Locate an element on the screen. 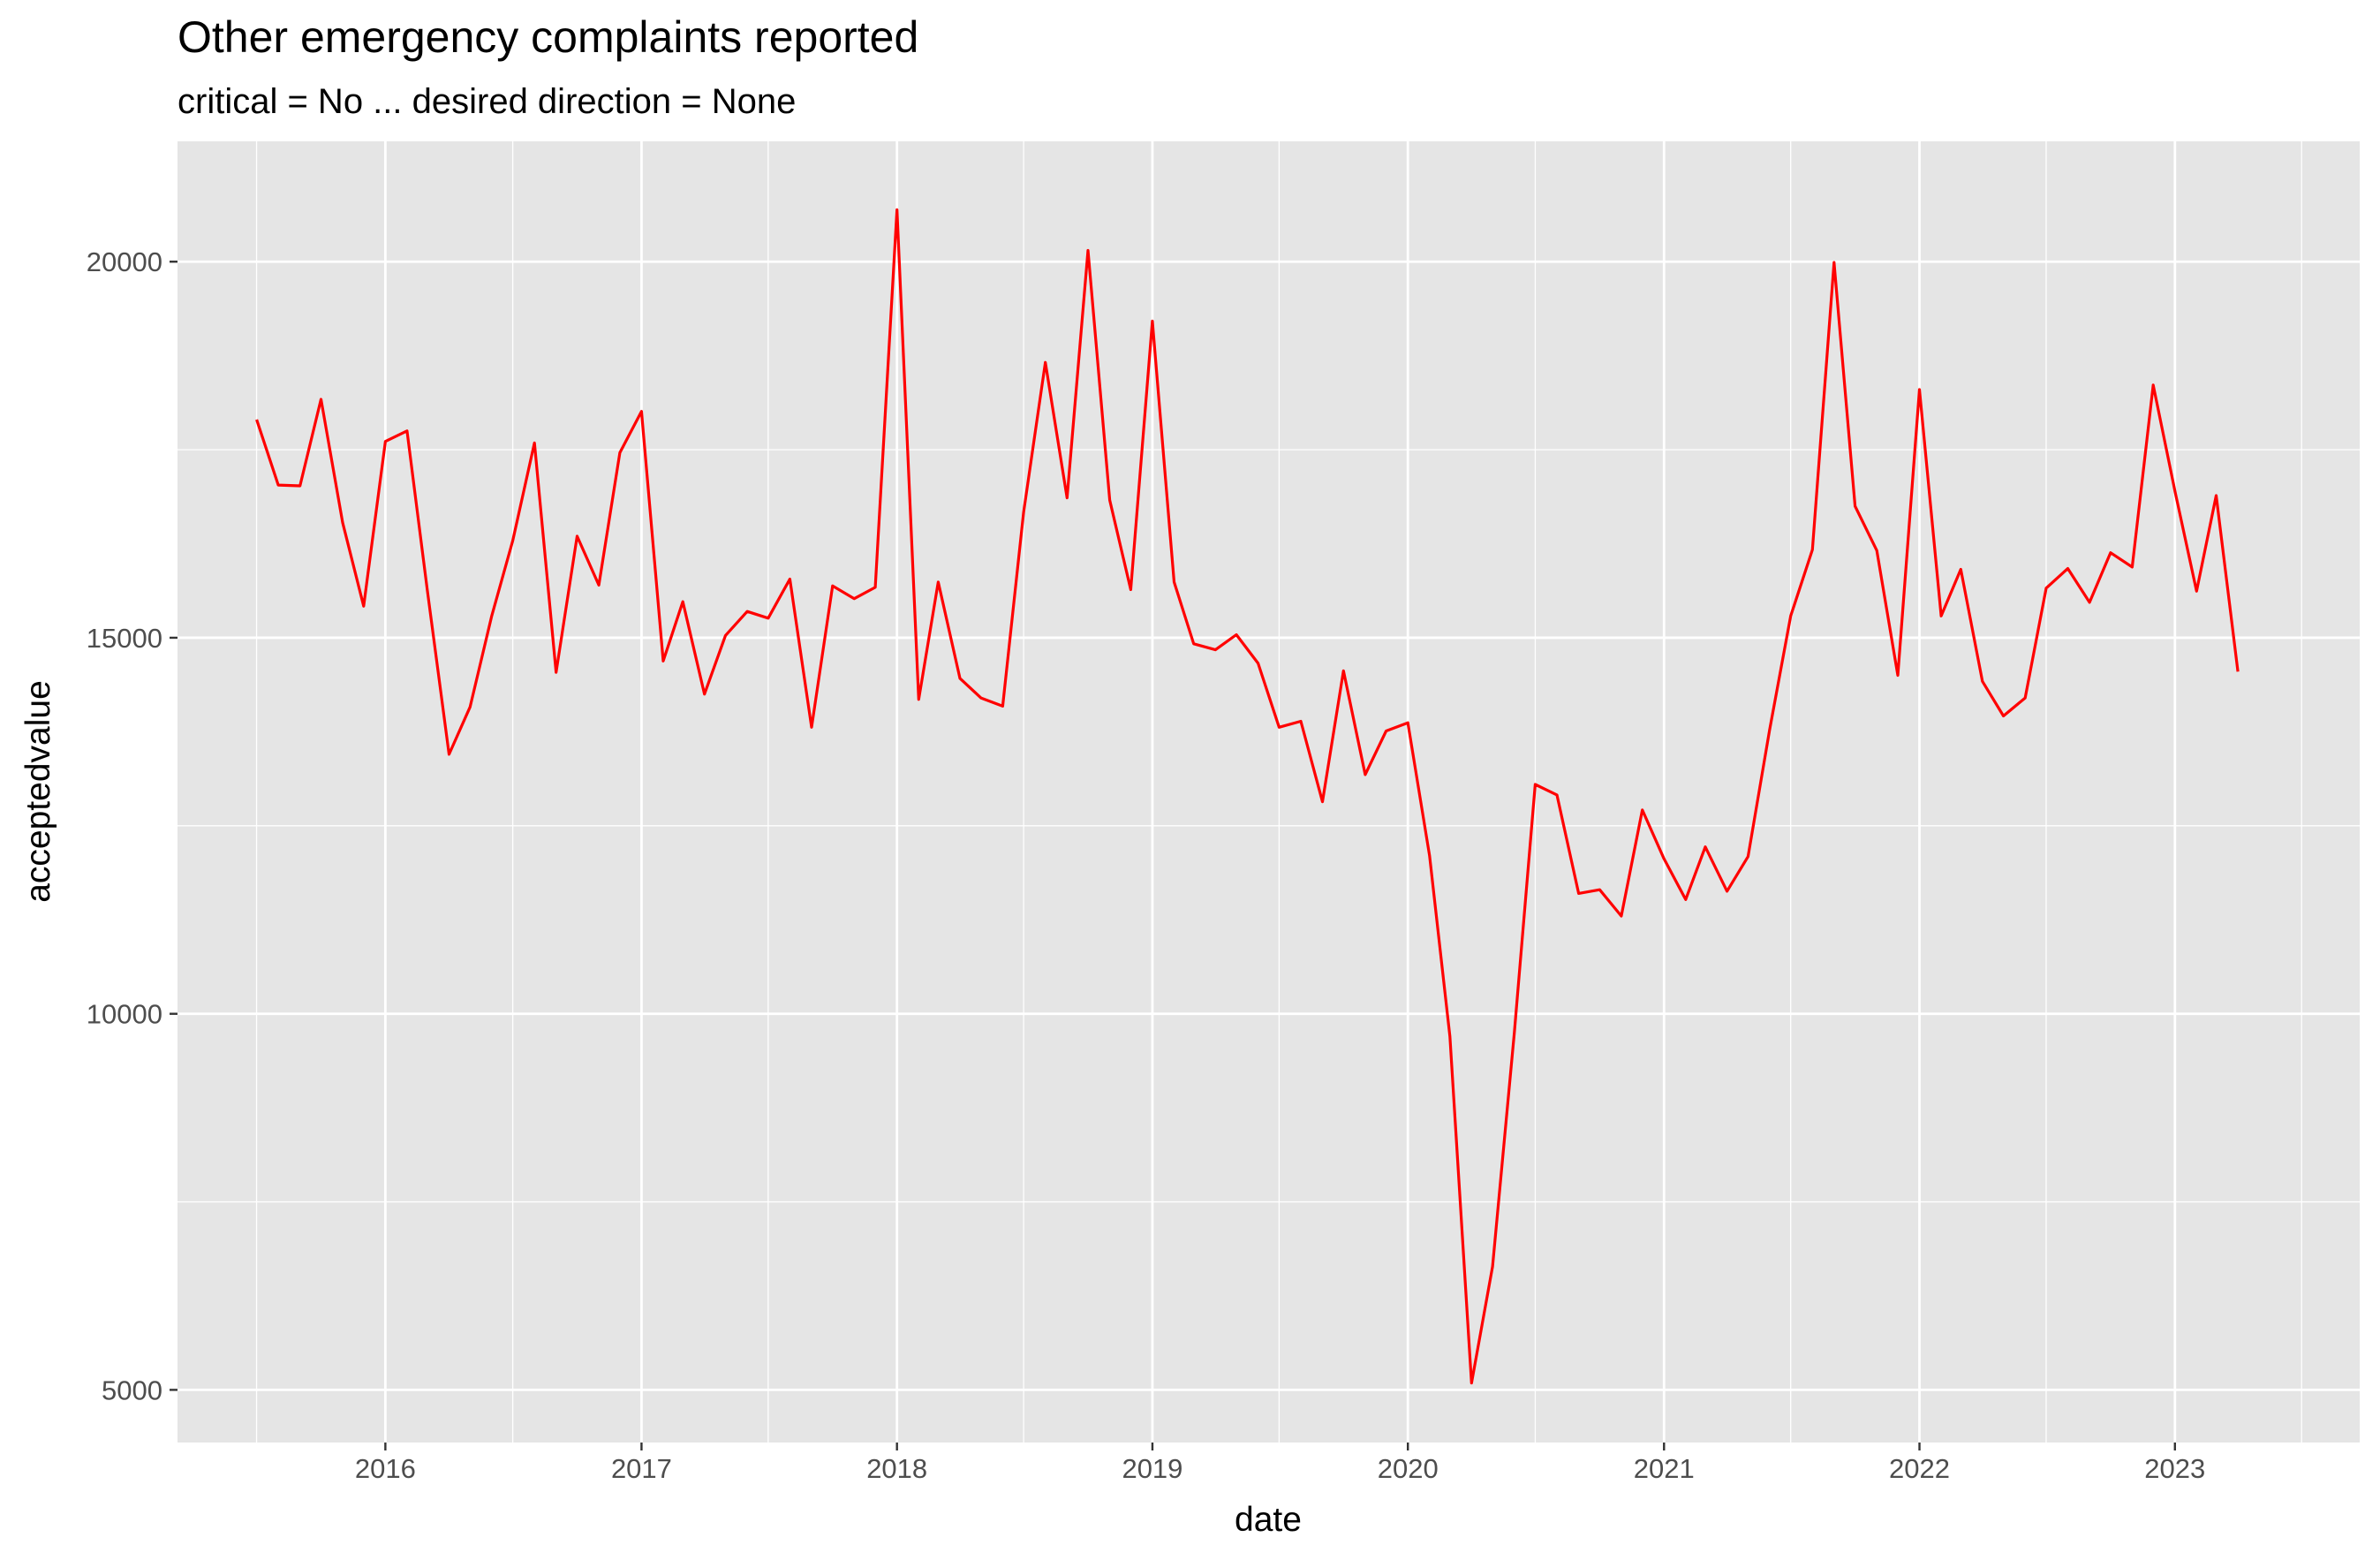 Image resolution: width=2380 pixels, height=1560 pixels. x-tick-label: 2018 is located at coordinates (896, 1468).